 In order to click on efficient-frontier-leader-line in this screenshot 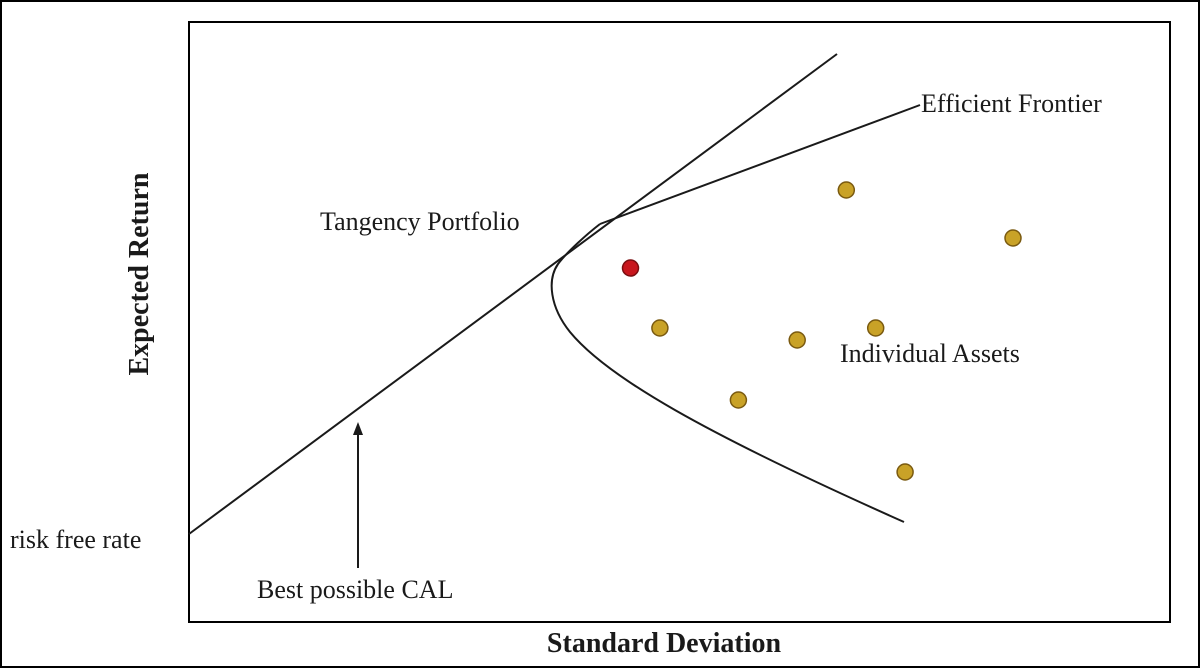, I will do `click(760, 164)`.